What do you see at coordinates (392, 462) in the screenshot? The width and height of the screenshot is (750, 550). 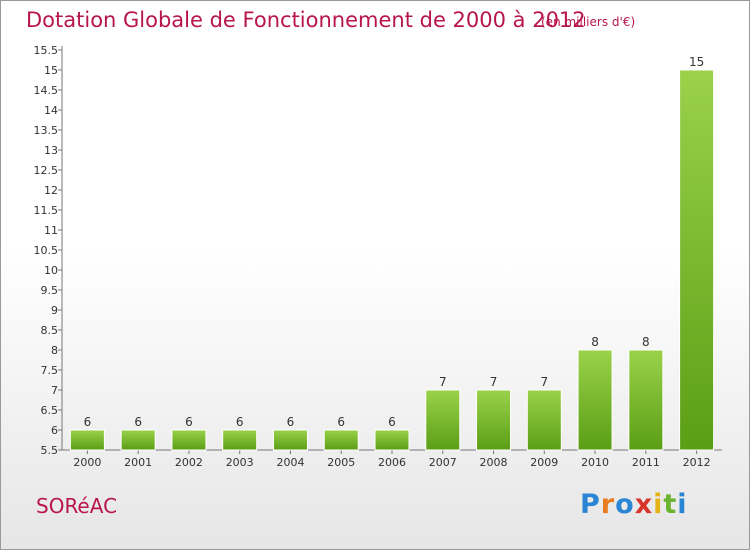 I see `x-tick-label-2006: 2006` at bounding box center [392, 462].